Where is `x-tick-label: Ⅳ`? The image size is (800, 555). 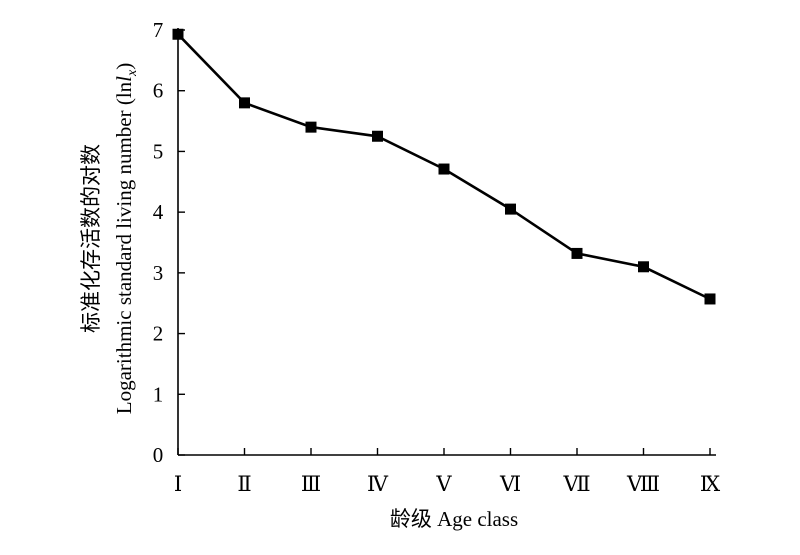
x-tick-label: Ⅳ is located at coordinates (378, 484).